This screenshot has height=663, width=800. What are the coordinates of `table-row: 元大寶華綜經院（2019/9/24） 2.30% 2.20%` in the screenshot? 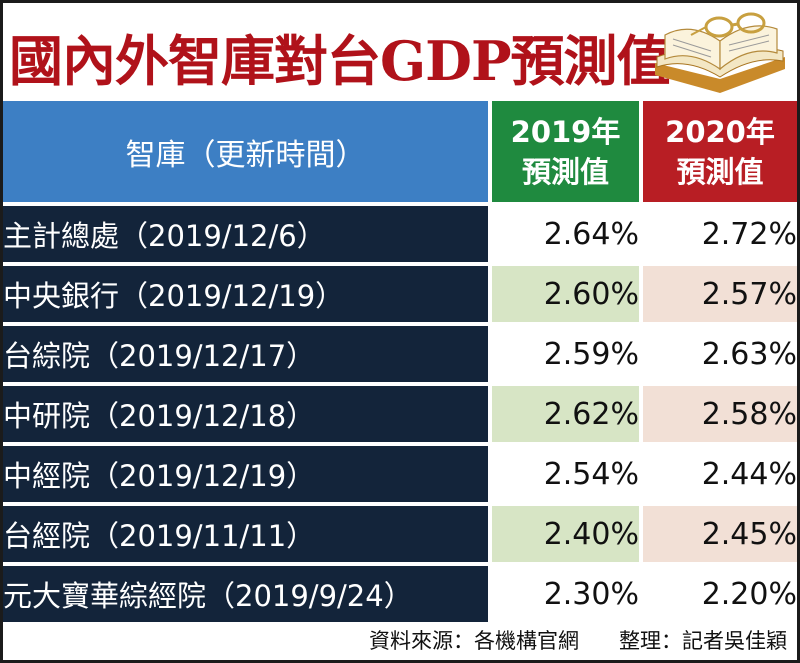 It's located at (400, 595).